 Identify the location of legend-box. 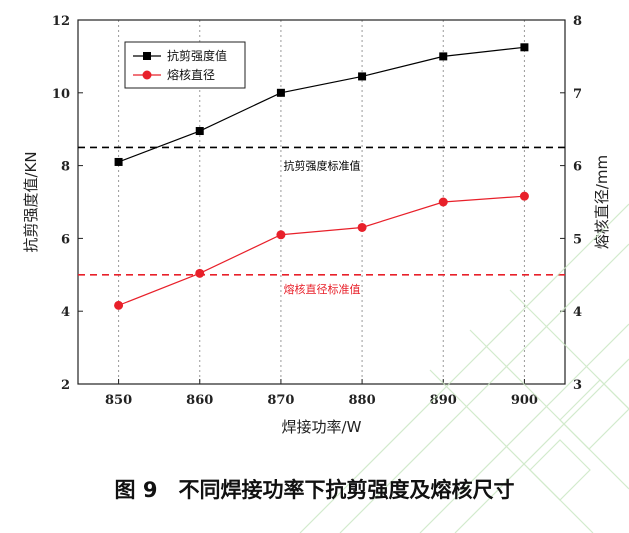
(185, 65).